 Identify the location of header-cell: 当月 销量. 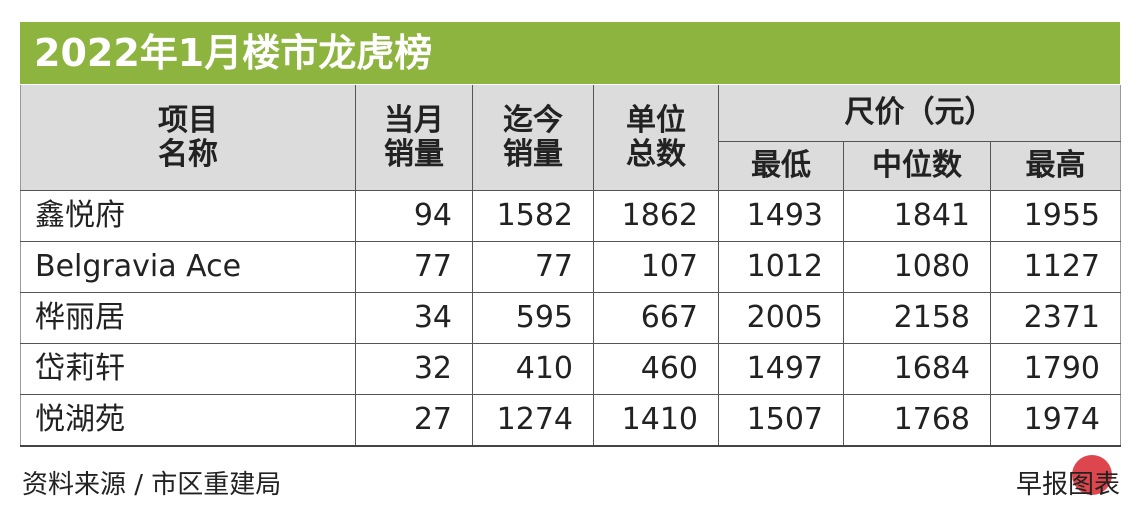
(414, 138).